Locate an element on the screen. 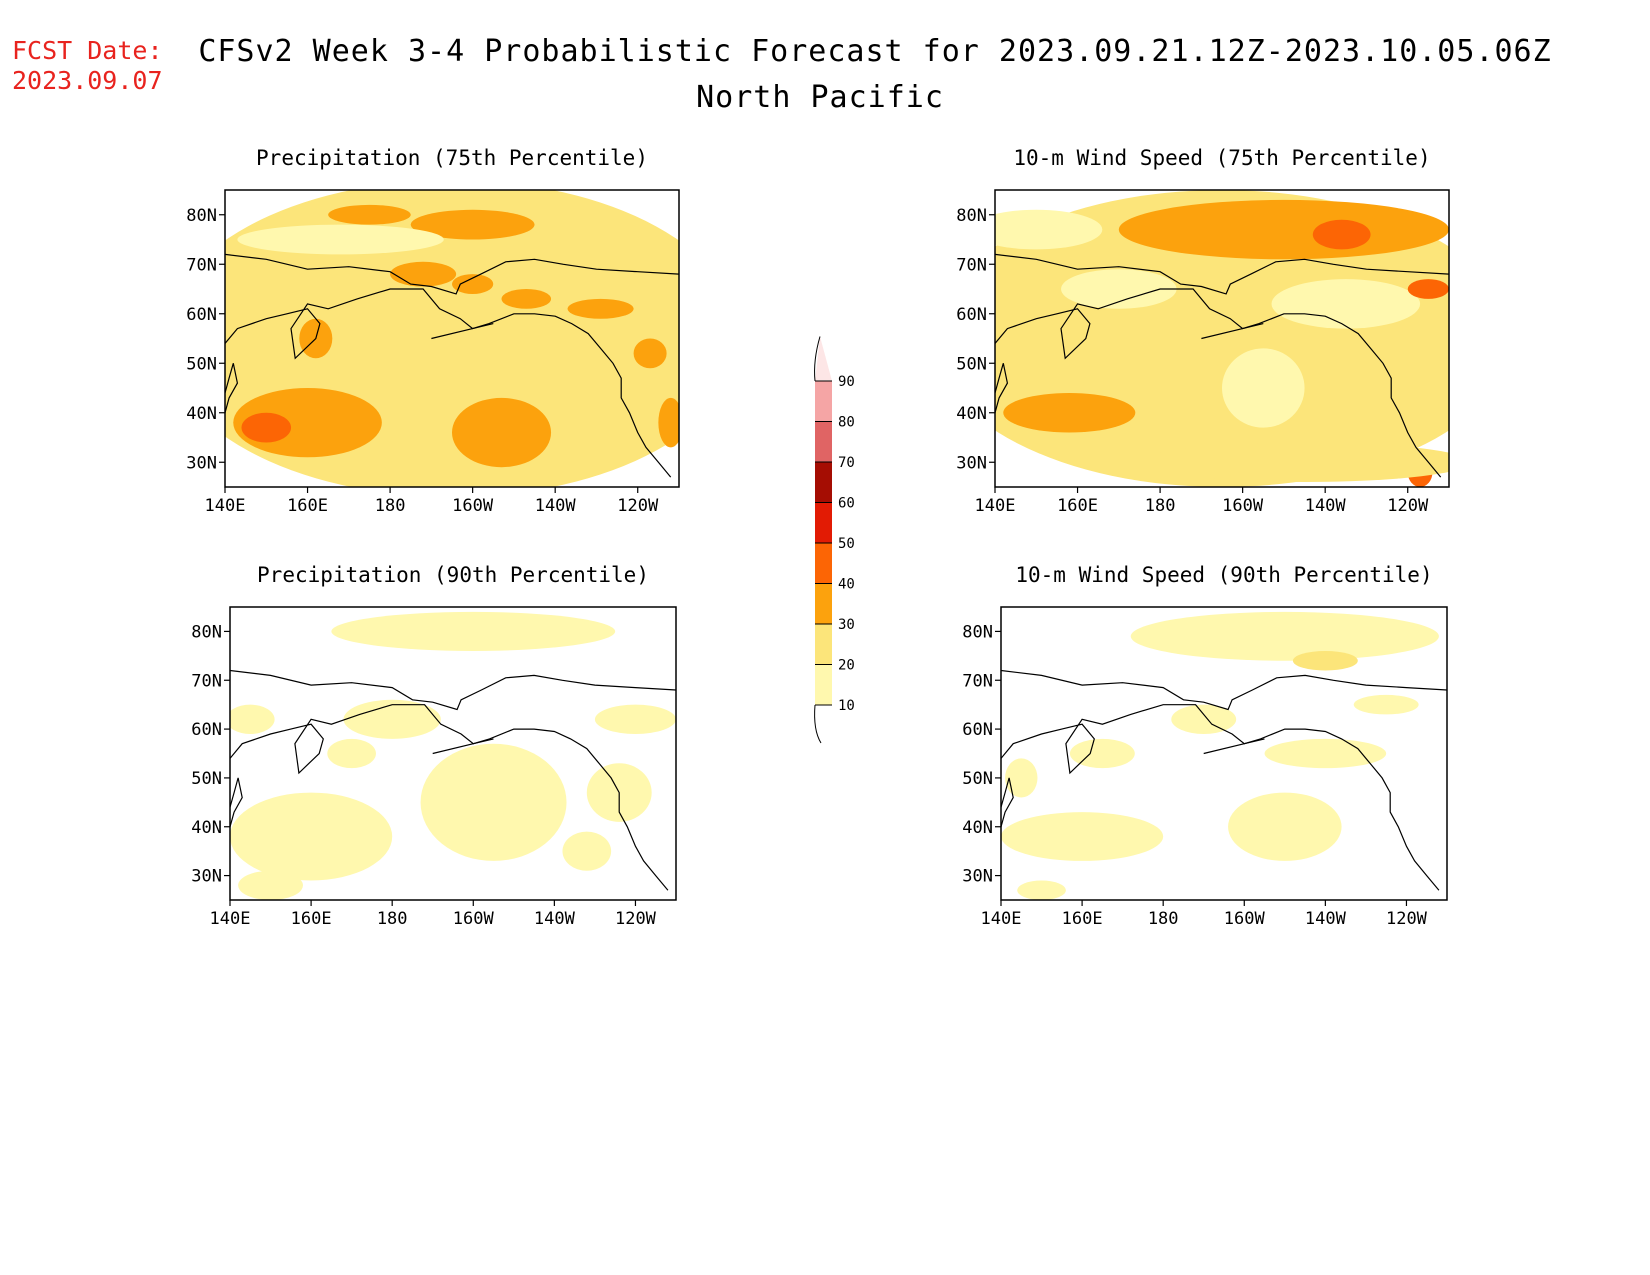 This screenshot has width=1650, height=1275. lat-tick-label: 80N is located at coordinates (206, 632).